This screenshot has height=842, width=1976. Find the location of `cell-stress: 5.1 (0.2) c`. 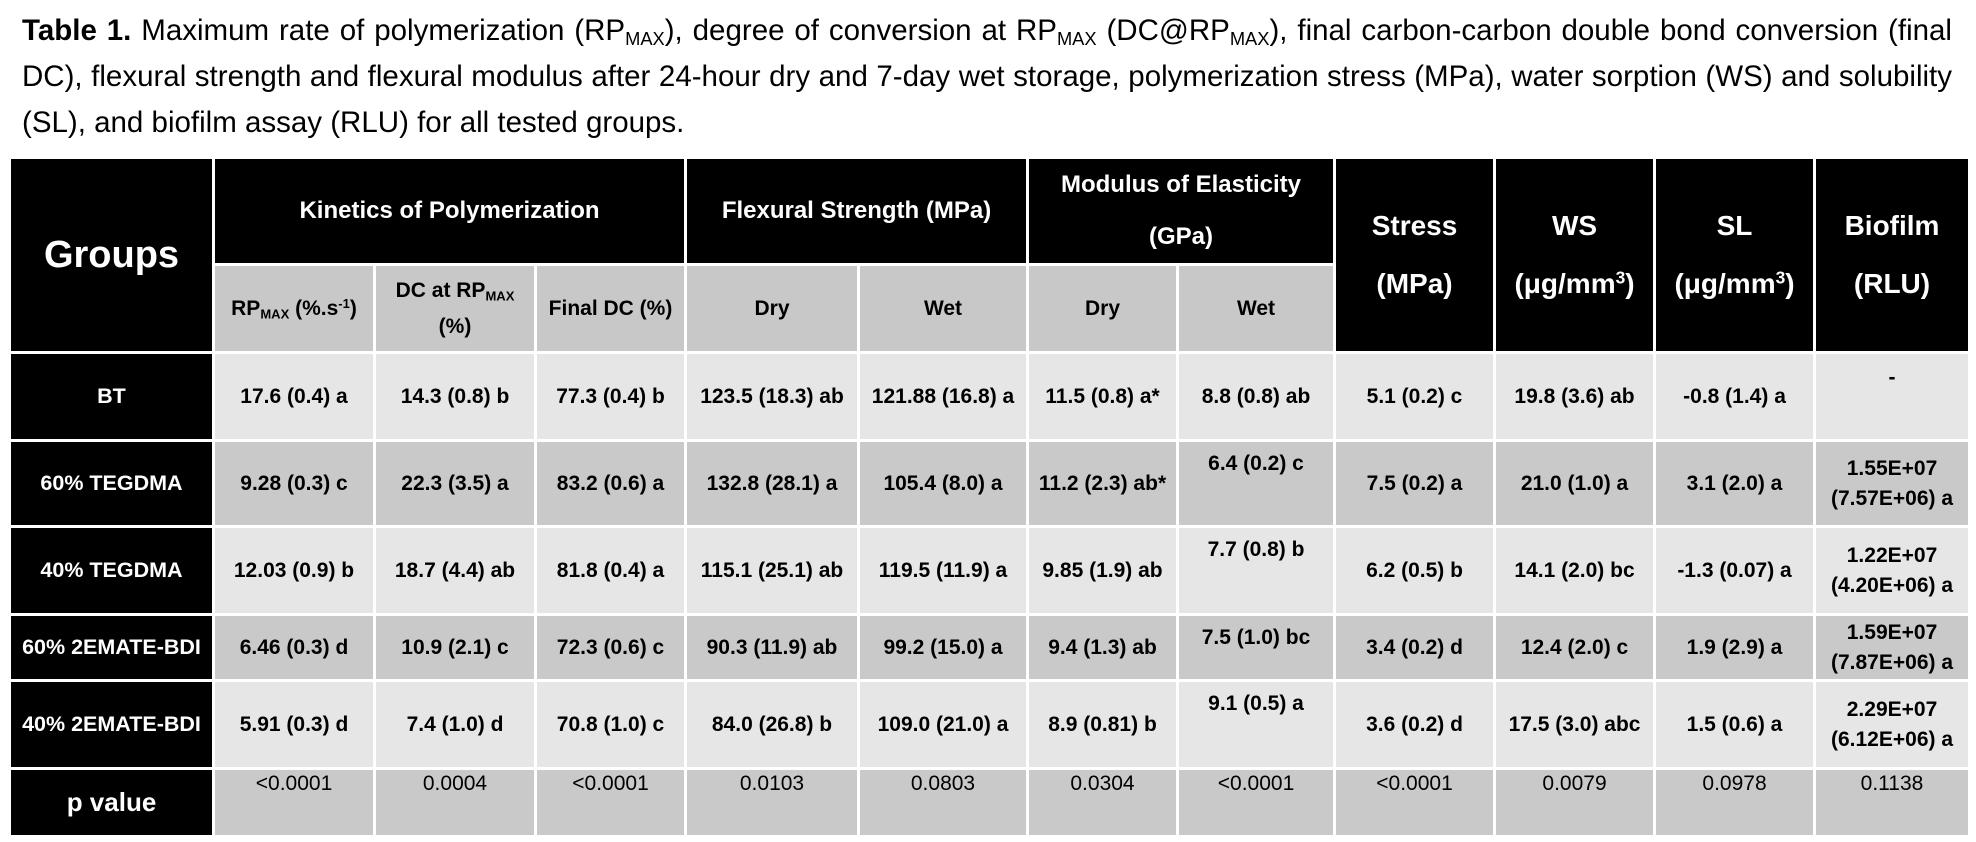

cell-stress: 5.1 (0.2) c is located at coordinates (1415, 396).